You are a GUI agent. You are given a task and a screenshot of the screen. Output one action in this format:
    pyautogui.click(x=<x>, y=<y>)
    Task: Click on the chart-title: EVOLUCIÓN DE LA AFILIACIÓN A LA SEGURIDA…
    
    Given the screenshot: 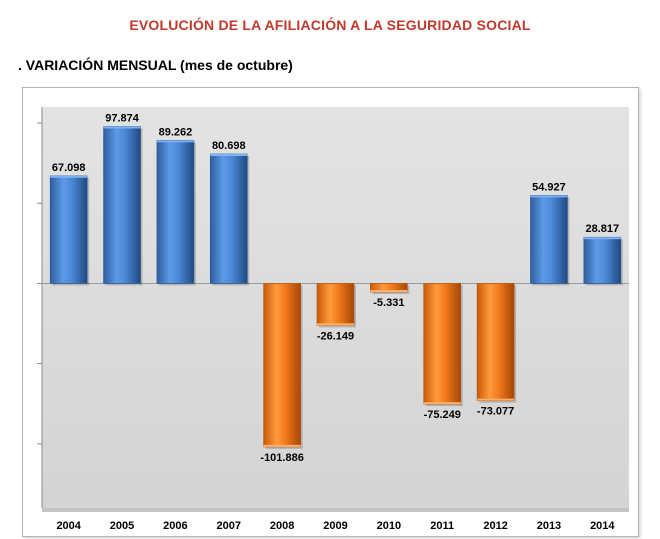 What is the action you would take?
    pyautogui.click(x=330, y=25)
    